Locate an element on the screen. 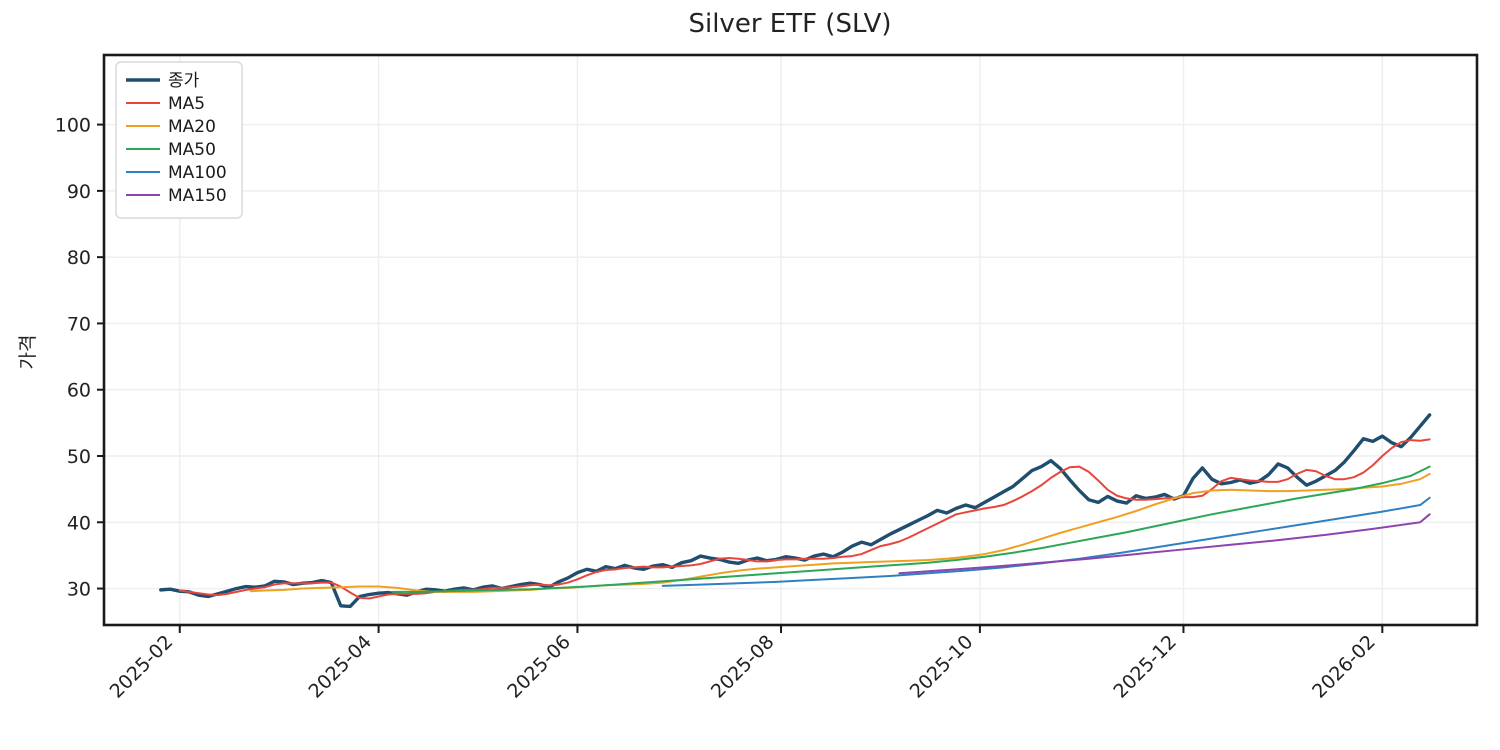 Image resolution: width=1500 pixels, height=750 pixels. y-tick-label: 70 is located at coordinates (79, 324).